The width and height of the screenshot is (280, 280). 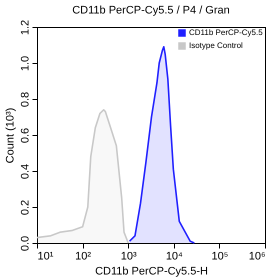 What do you see at coordinates (216, 45) in the screenshot?
I see `legend-label: Isotype Control` at bounding box center [216, 45].